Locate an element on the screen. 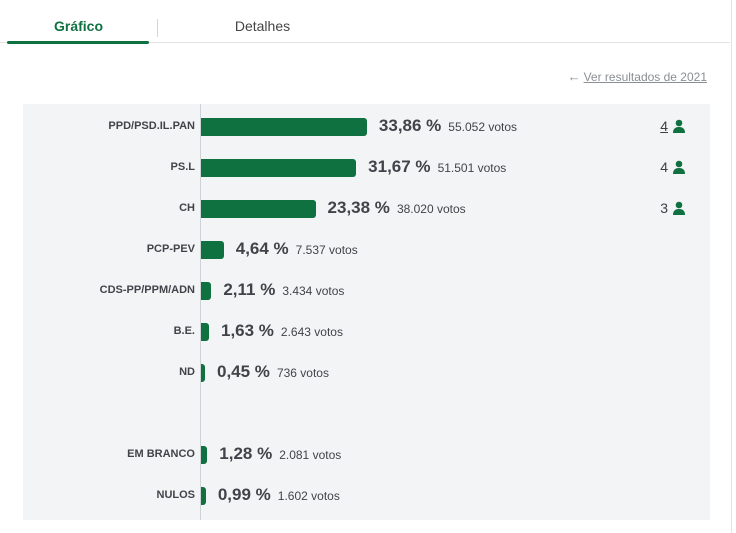 This screenshot has height=533, width=736. tab-bar-divider is located at coordinates (365, 42).